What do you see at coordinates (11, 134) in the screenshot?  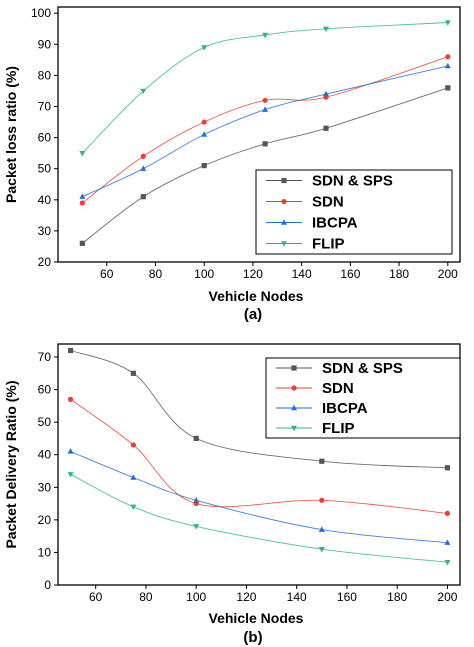 I see `y-axis-label: Packet loss ratio (%)` at bounding box center [11, 134].